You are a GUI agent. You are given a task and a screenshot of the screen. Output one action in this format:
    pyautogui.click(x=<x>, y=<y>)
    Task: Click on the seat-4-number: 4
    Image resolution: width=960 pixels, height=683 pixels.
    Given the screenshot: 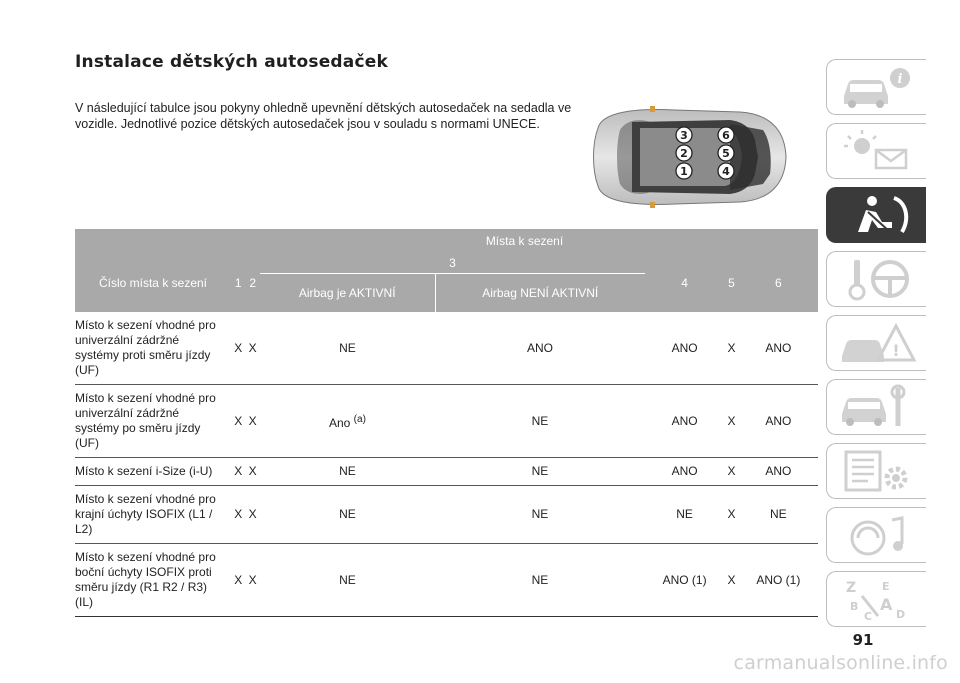 What is the action you would take?
    pyautogui.click(x=726, y=171)
    